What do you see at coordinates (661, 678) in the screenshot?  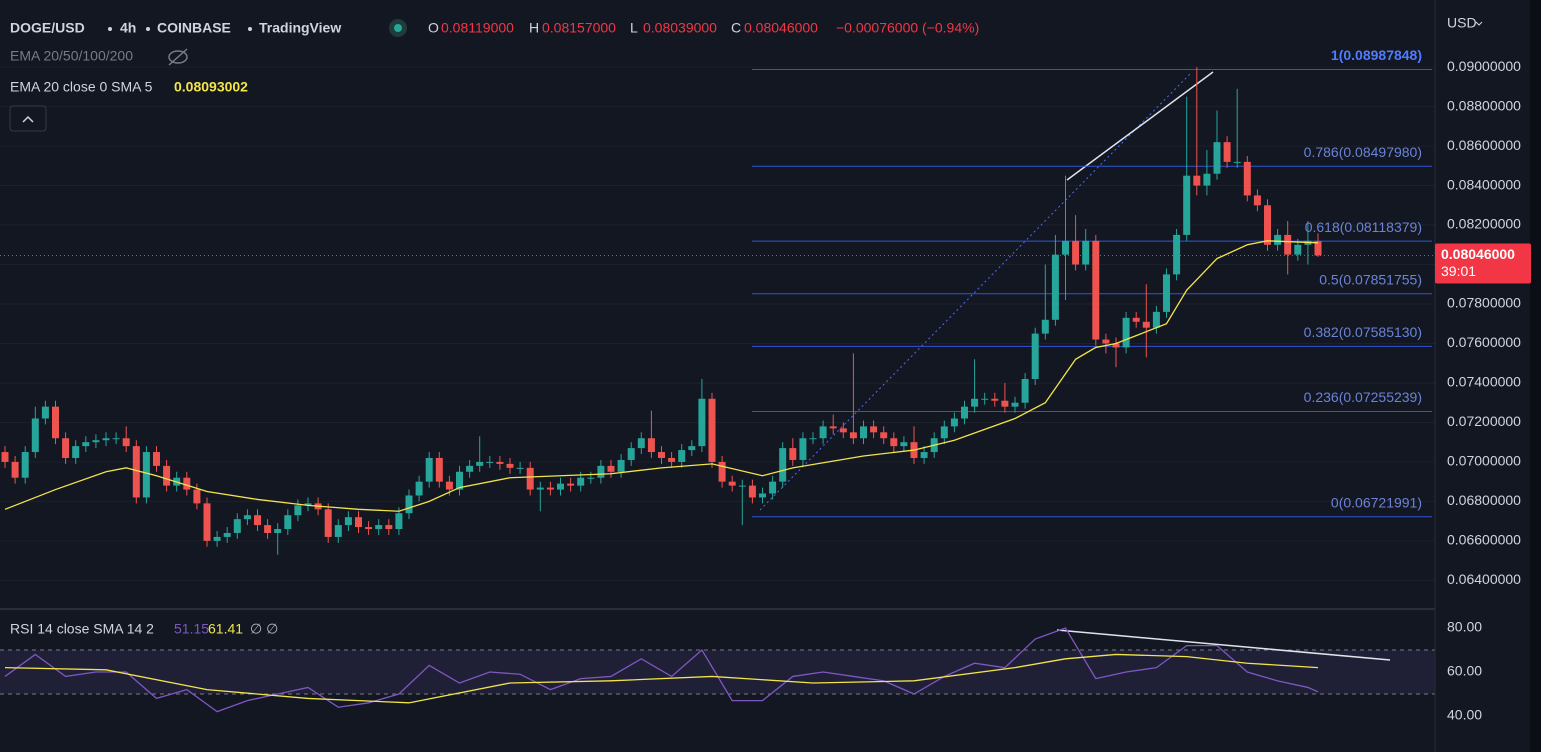 I see `rsi-sma-line` at bounding box center [661, 678].